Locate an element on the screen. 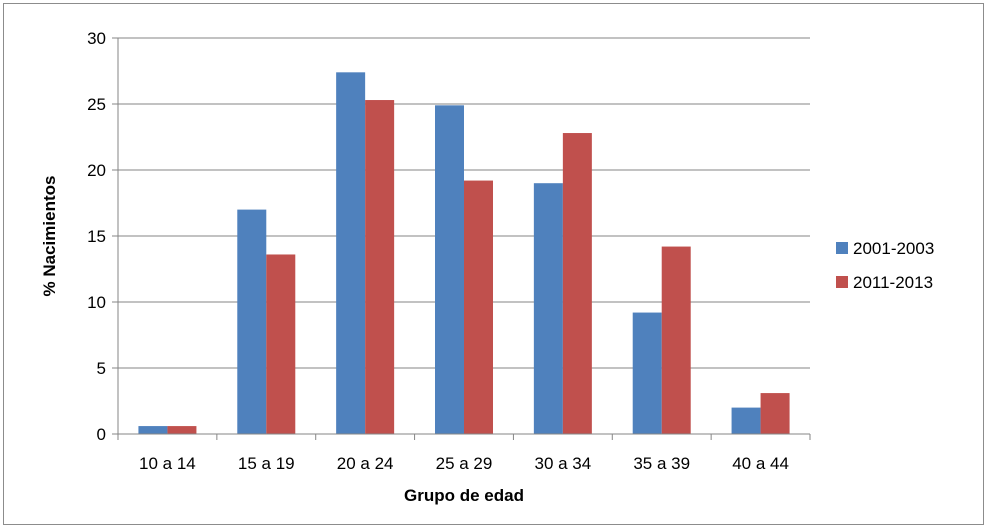 The width and height of the screenshot is (989, 530). y-axis-title: % Nacimientos is located at coordinates (49, 236).